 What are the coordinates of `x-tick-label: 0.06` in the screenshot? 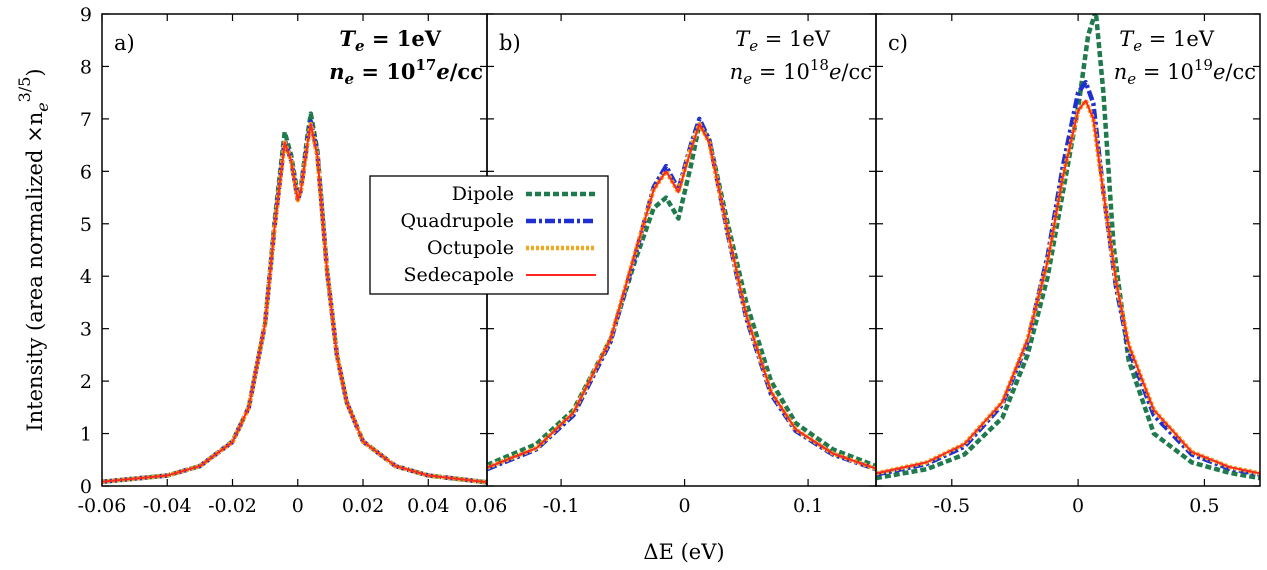 It's located at (486, 506).